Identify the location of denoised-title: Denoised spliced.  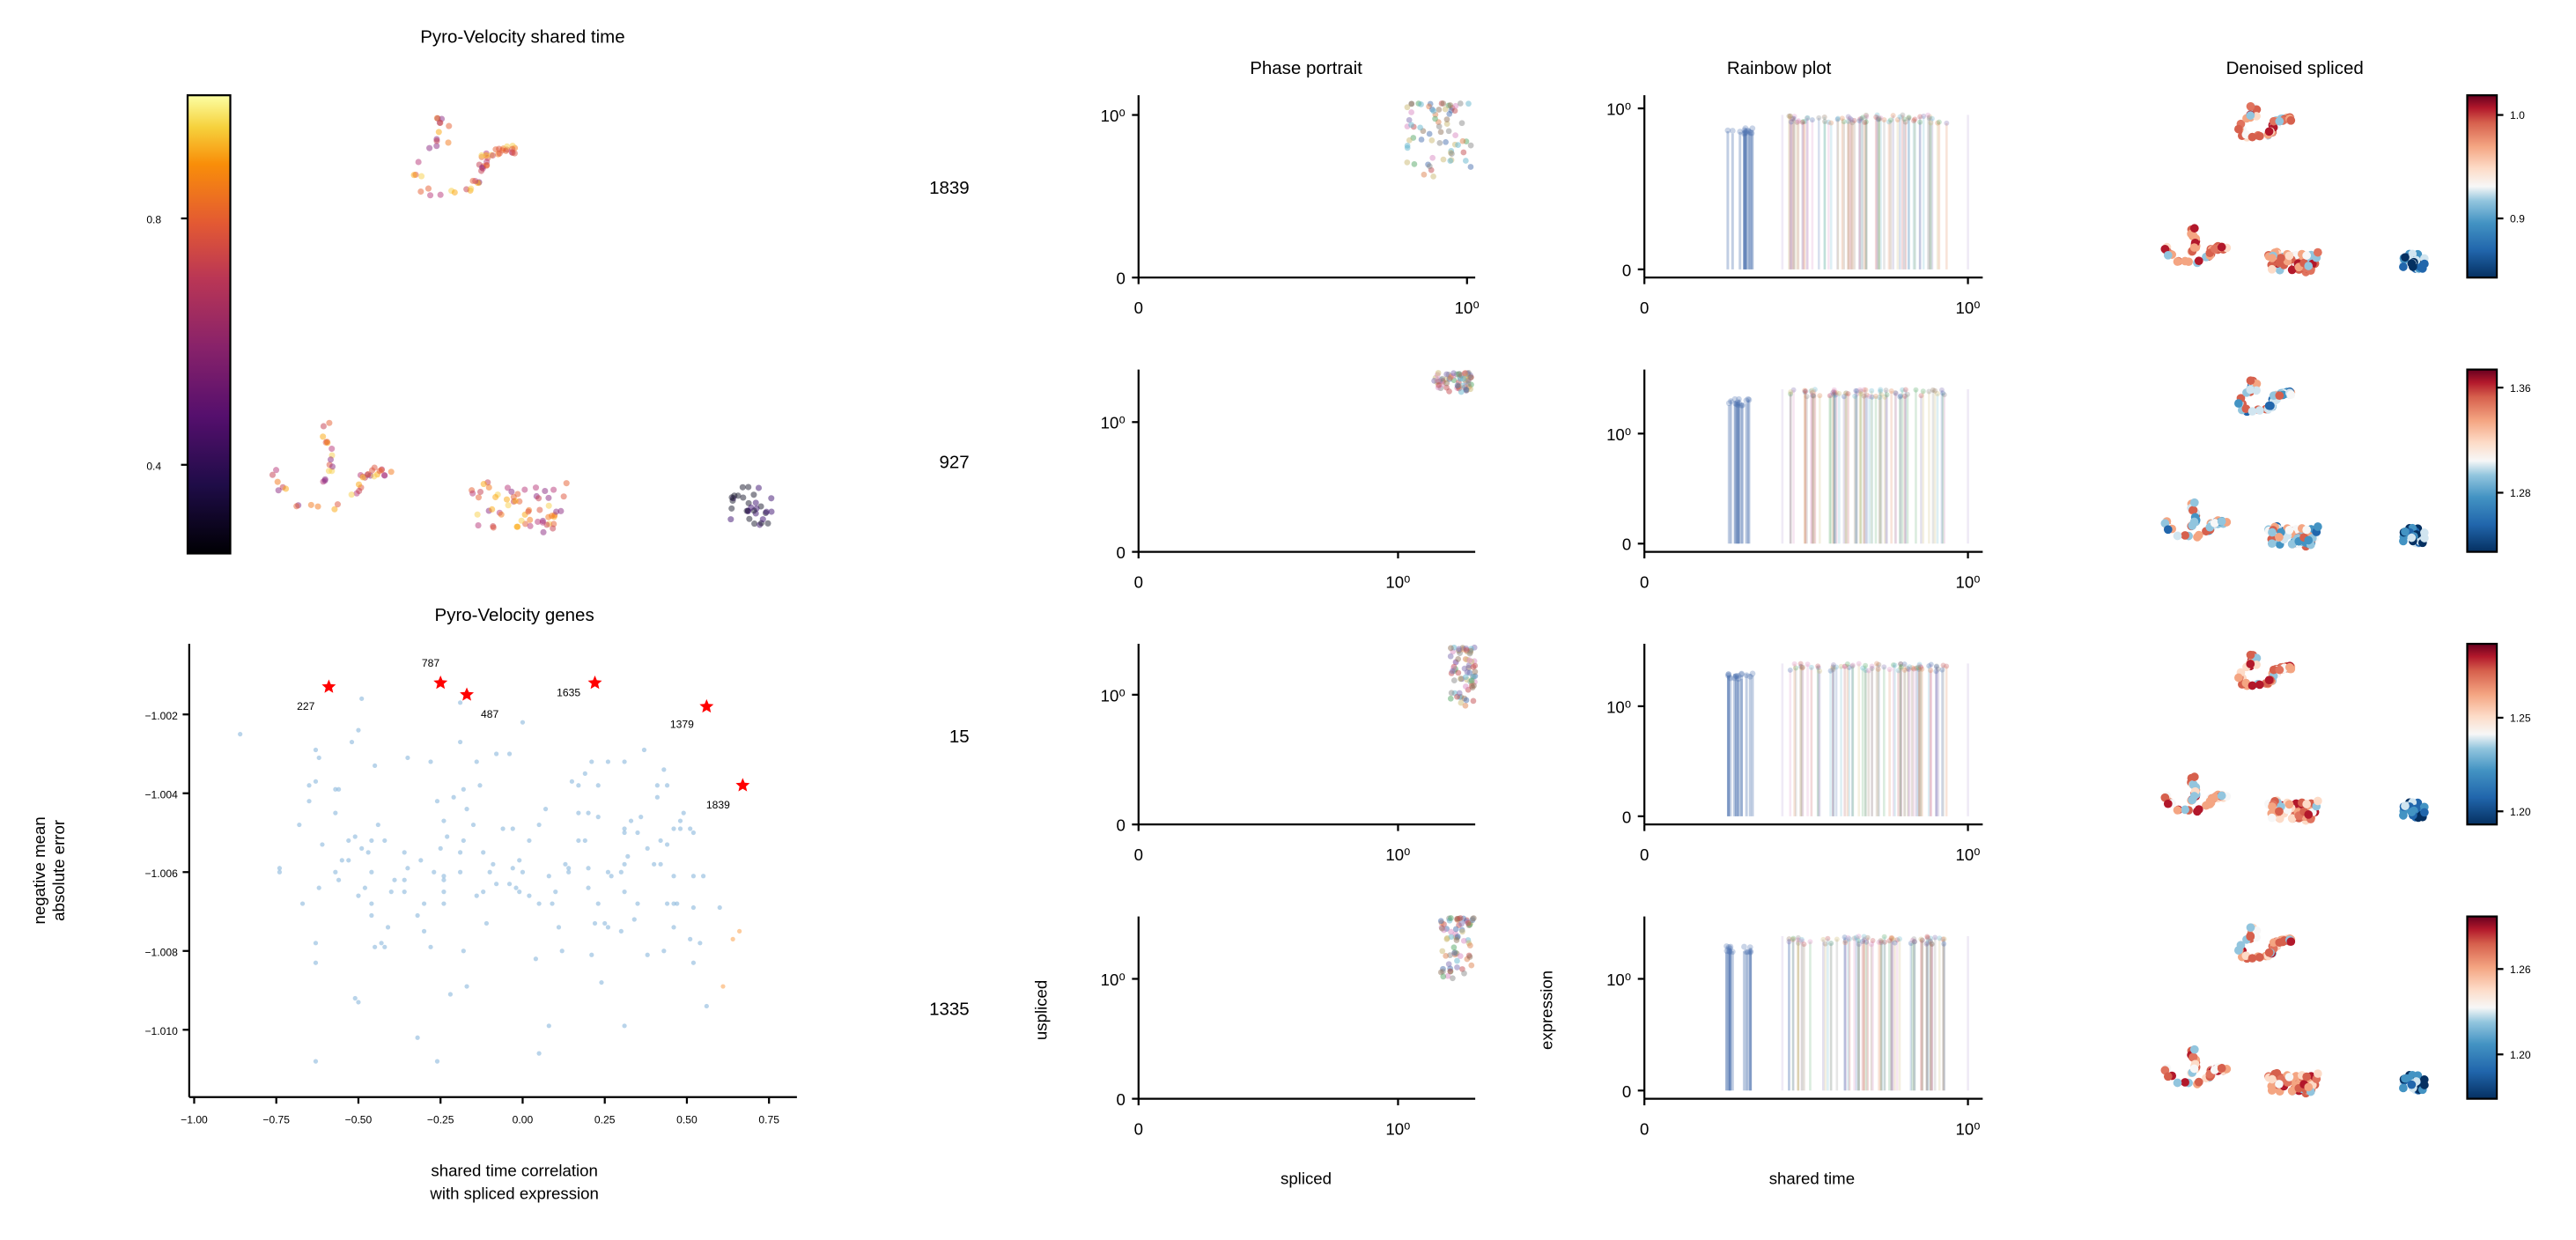
(2295, 68).